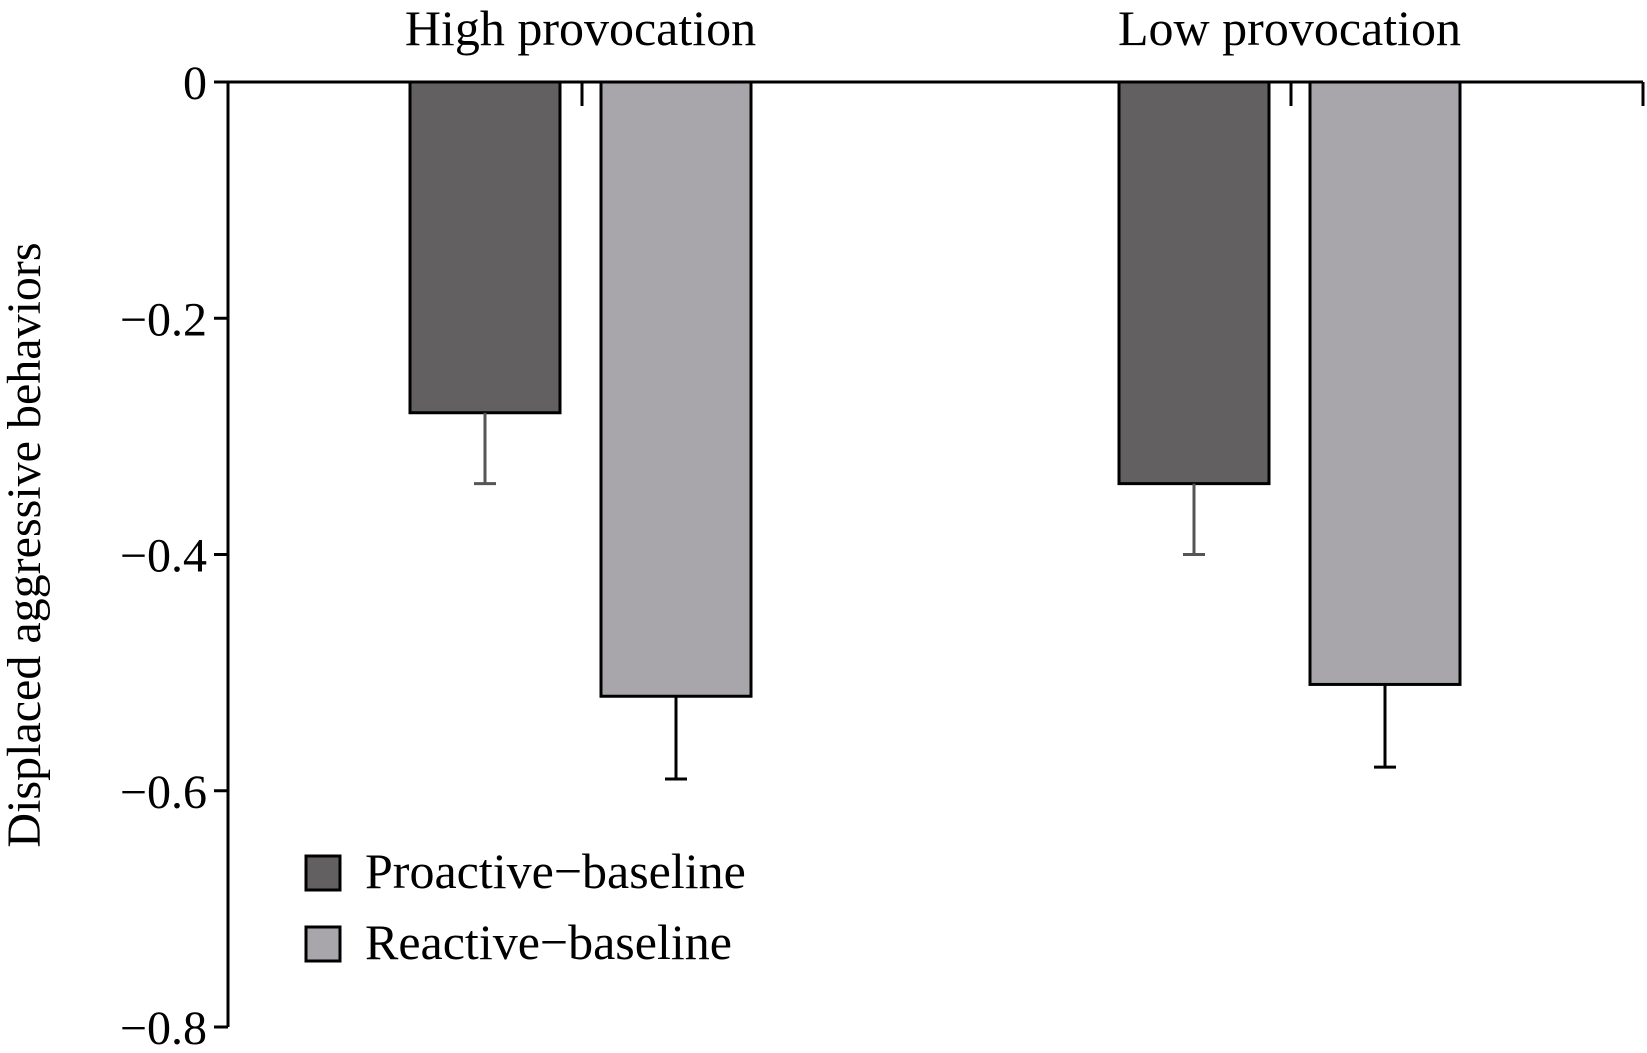 This screenshot has width=1647, height=1053. What do you see at coordinates (163, 1027) in the screenshot?
I see `y-tick-label: −0.8` at bounding box center [163, 1027].